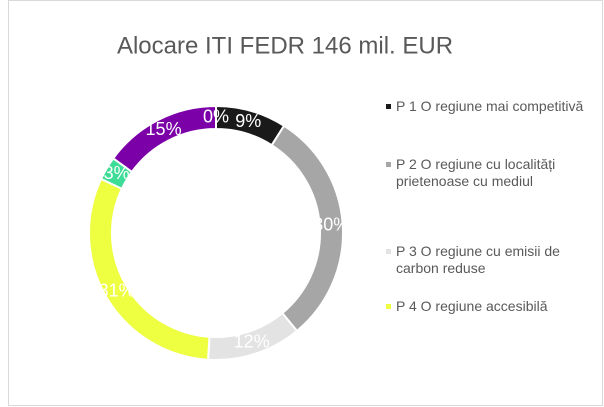 The width and height of the screenshot is (604, 407). I want to click on legend-label: P 4 O regiune accesibilă, so click(472, 306).